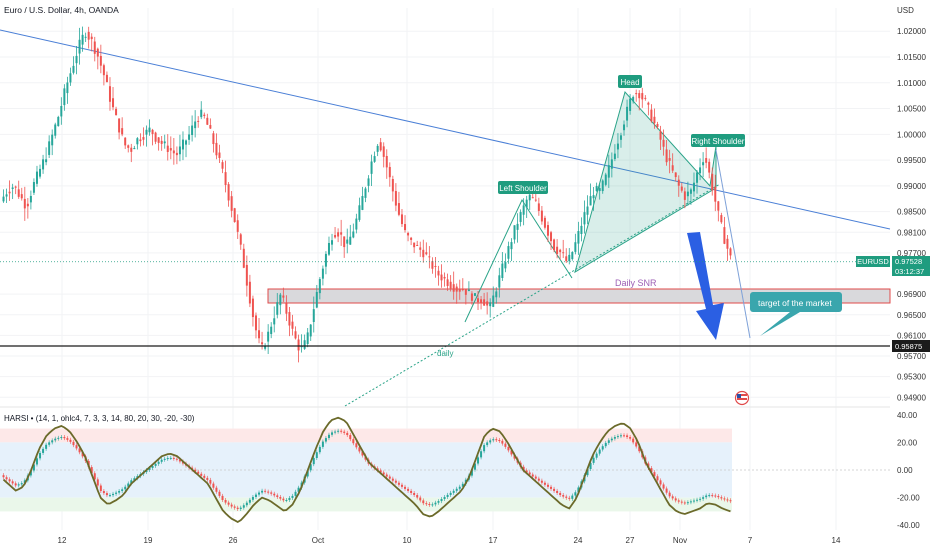 This screenshot has height=555, width=932. Describe the element at coordinates (407, 540) in the screenshot. I see `time-tick: 10` at that location.